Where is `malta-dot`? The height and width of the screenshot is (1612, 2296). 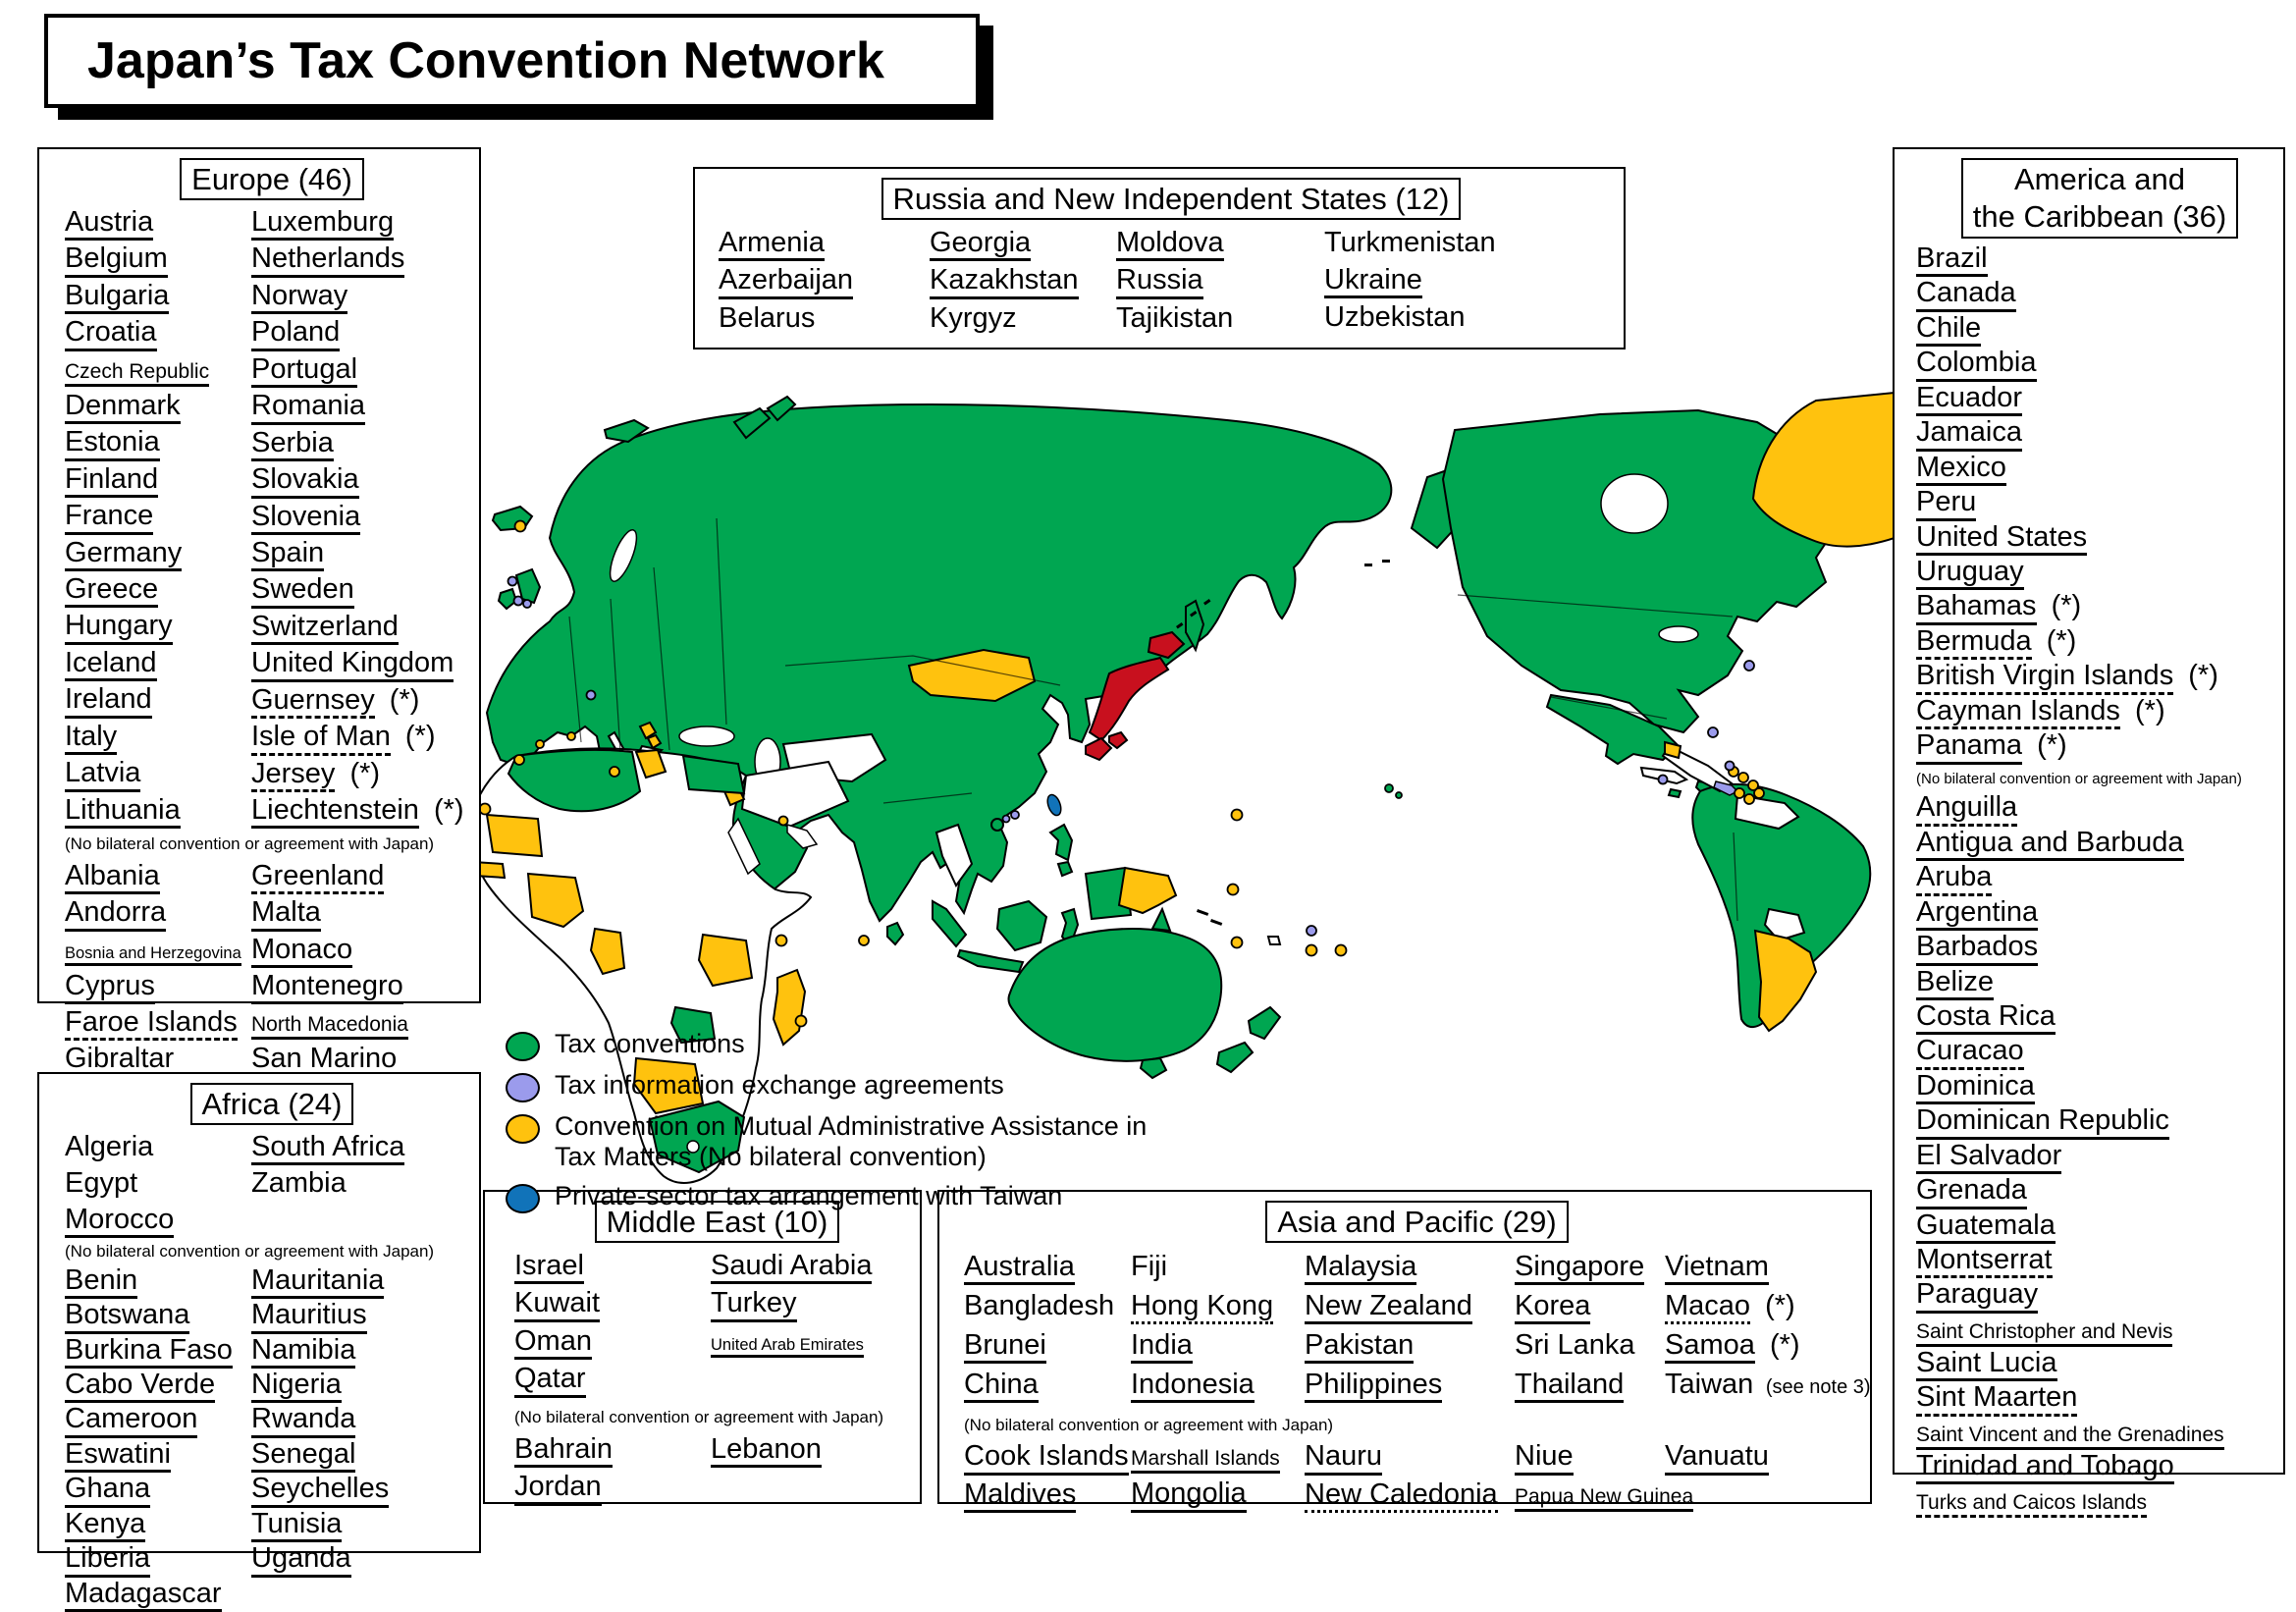
malta-dot is located at coordinates (614, 772).